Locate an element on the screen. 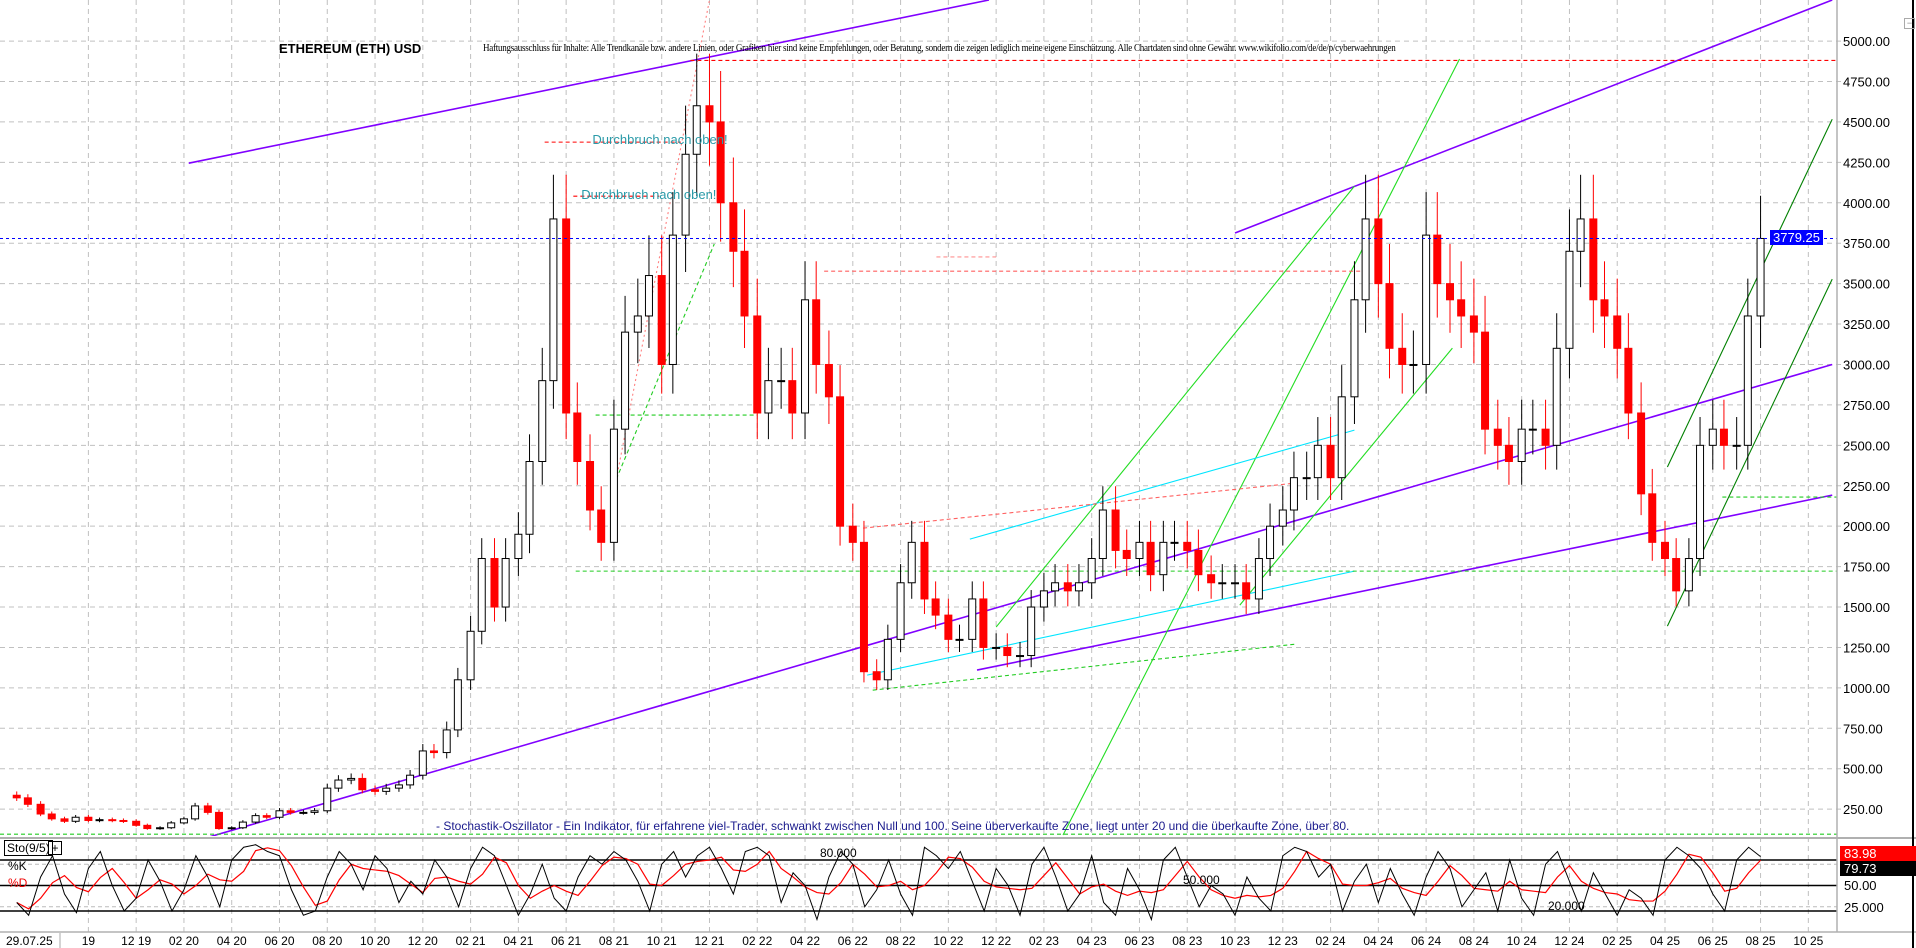 Image resolution: width=1916 pixels, height=948 pixels. add-indicator-plus-icon: + is located at coordinates (55, 848).